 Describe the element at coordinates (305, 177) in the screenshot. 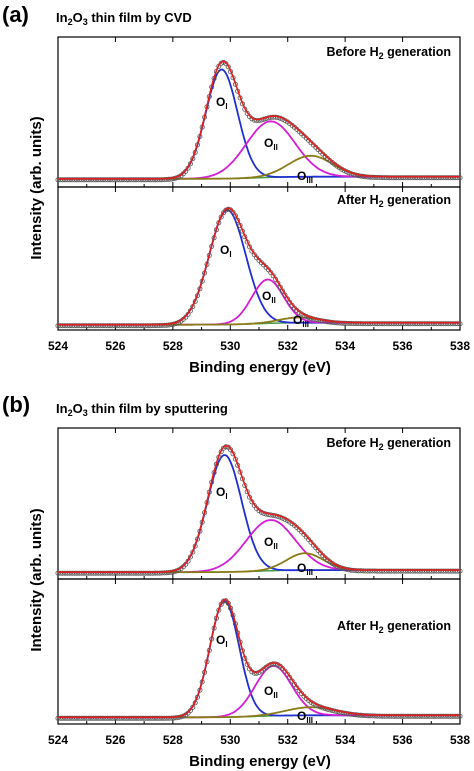

I see `peak-label-OIII: OIII` at that location.